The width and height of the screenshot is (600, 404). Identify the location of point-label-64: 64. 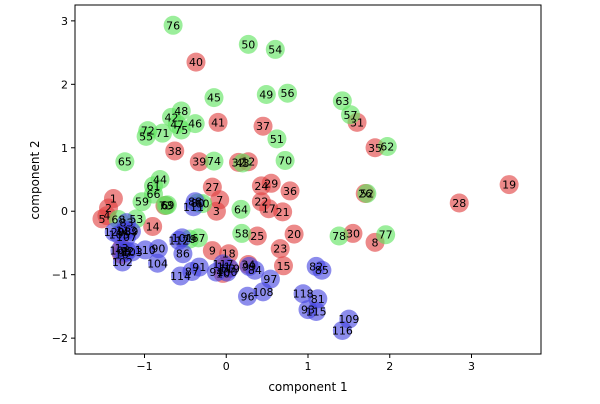
(241, 209).